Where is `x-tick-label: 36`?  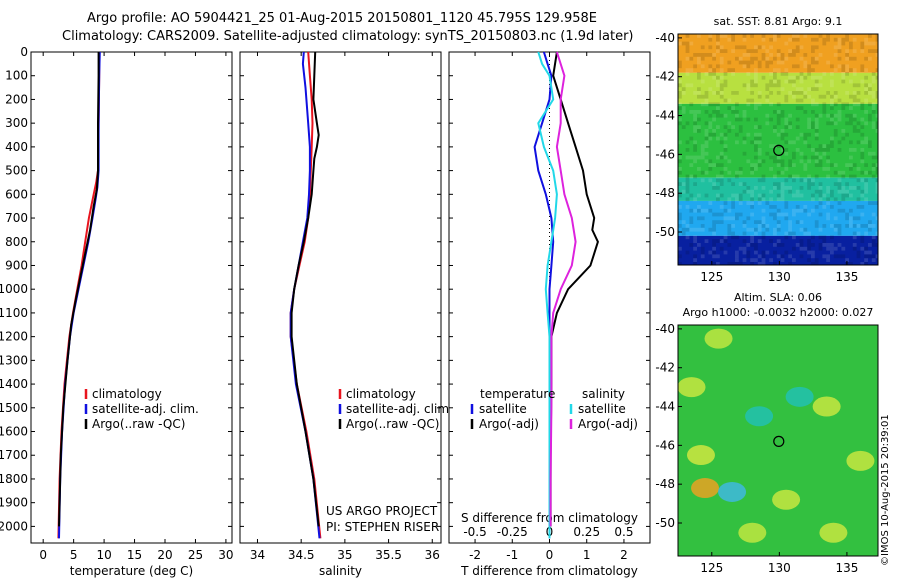 x-tick-label: 36 is located at coordinates (432, 555).